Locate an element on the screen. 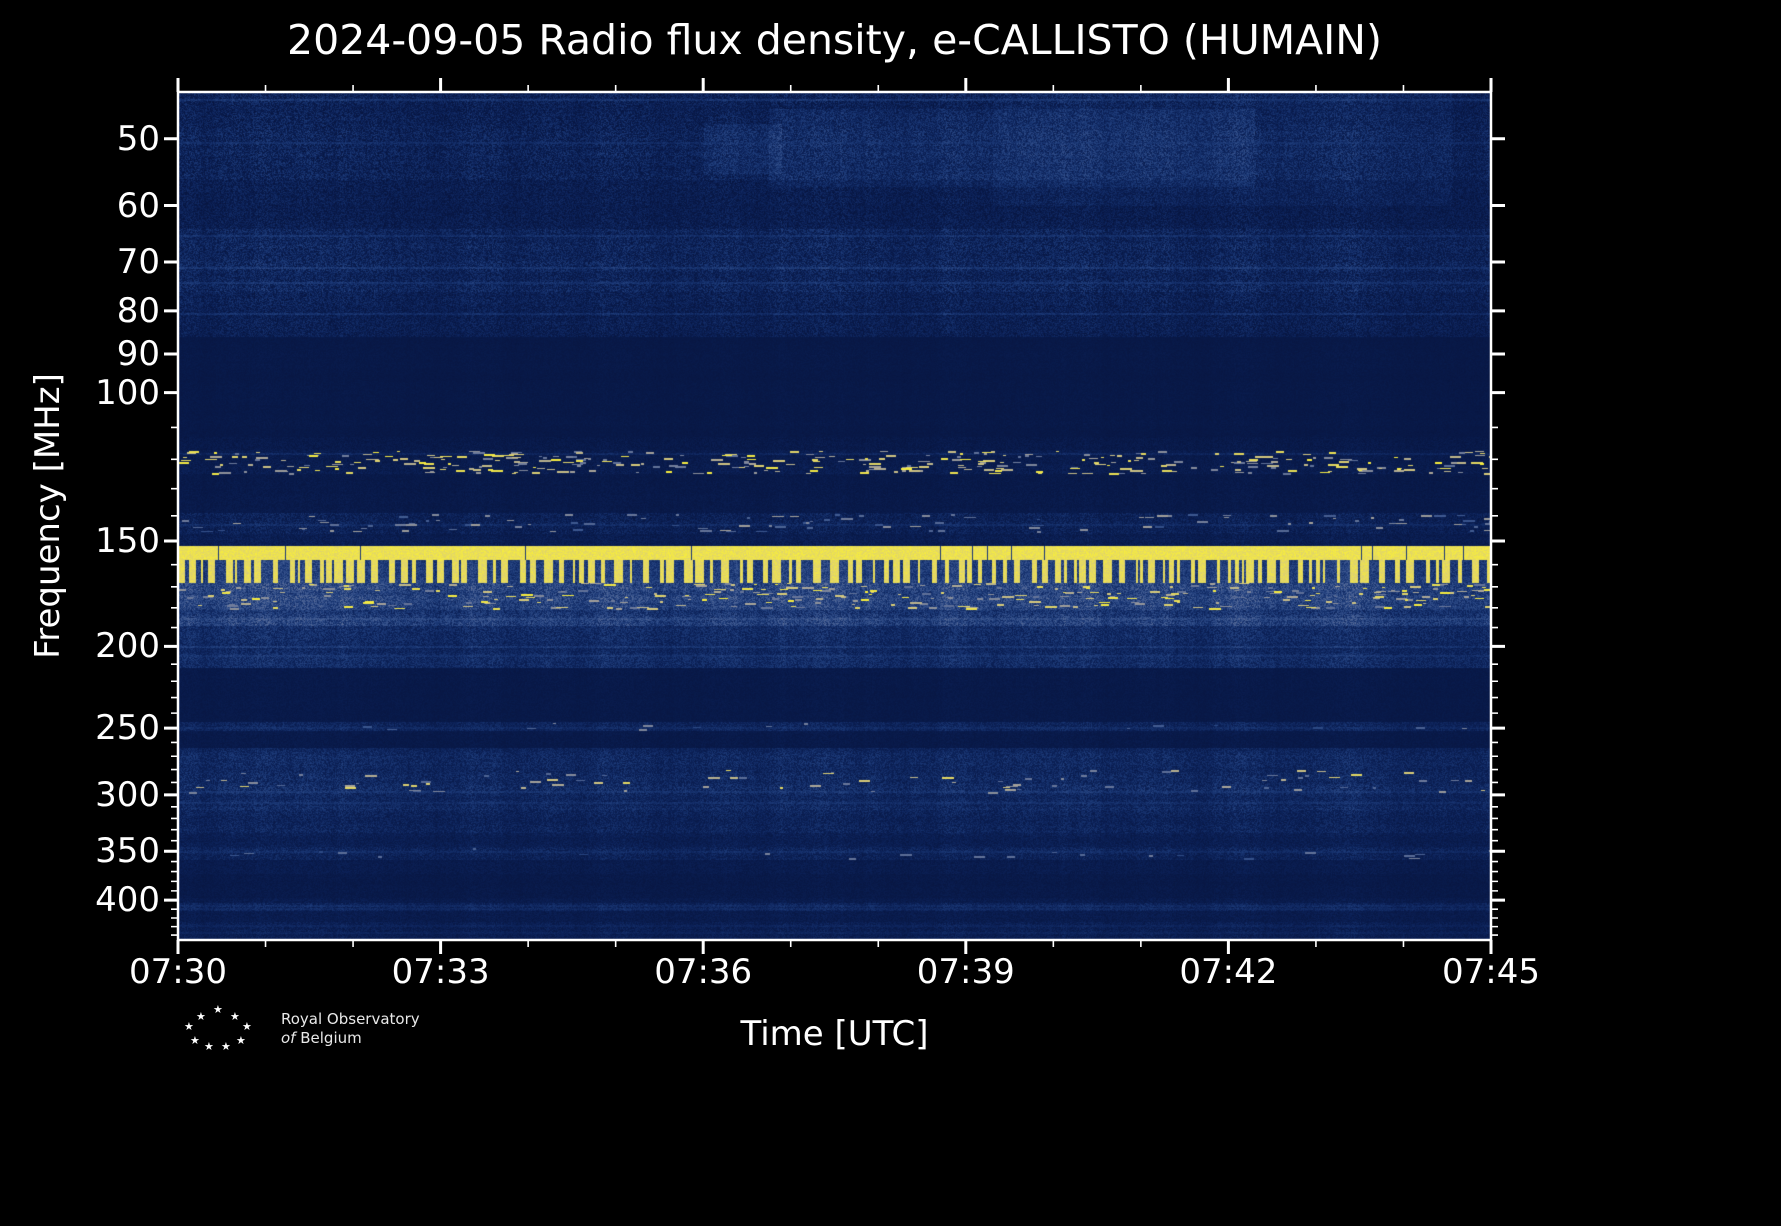 Image resolution: width=1781 pixels, height=1226 pixels. logo-text: Royal Observatory of Belgium is located at coordinates (350, 1029).